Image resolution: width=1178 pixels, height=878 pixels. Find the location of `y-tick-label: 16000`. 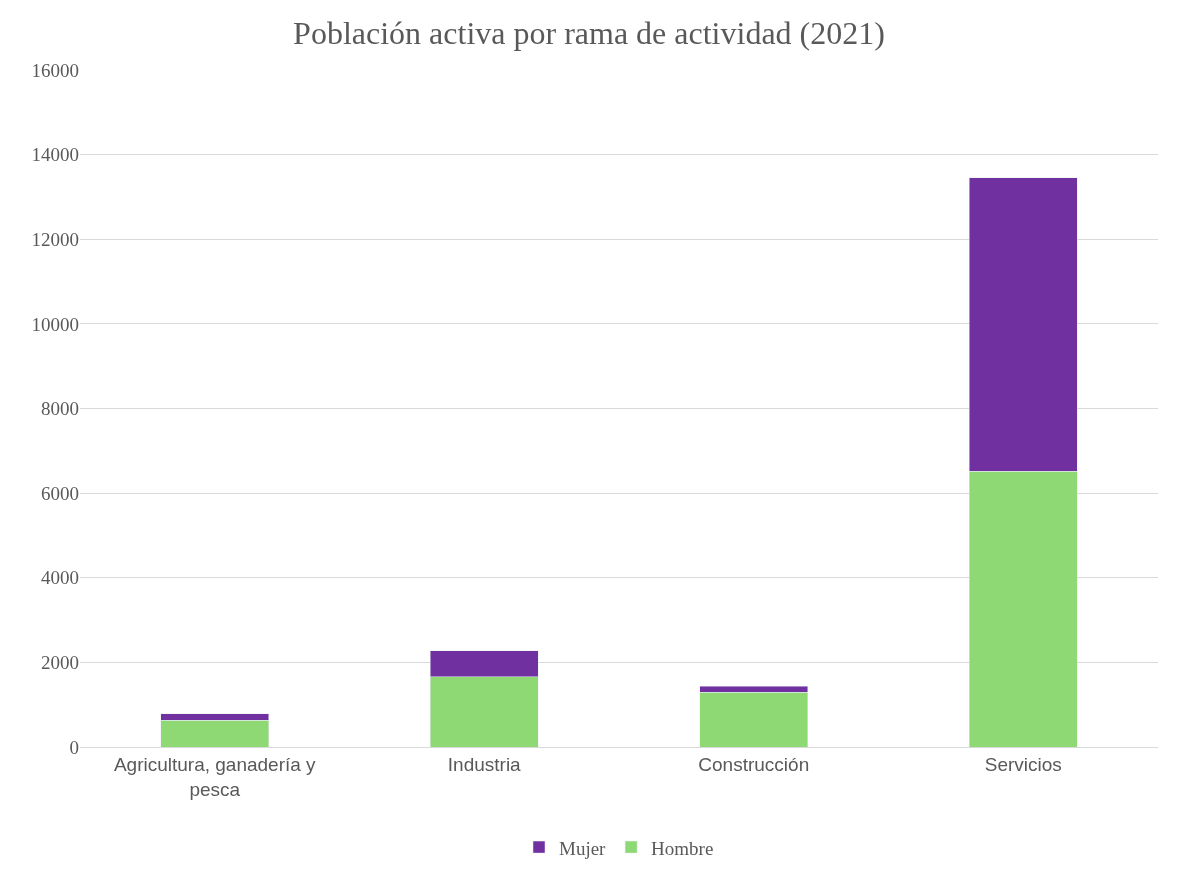

y-tick-label: 16000 is located at coordinates (55, 70).